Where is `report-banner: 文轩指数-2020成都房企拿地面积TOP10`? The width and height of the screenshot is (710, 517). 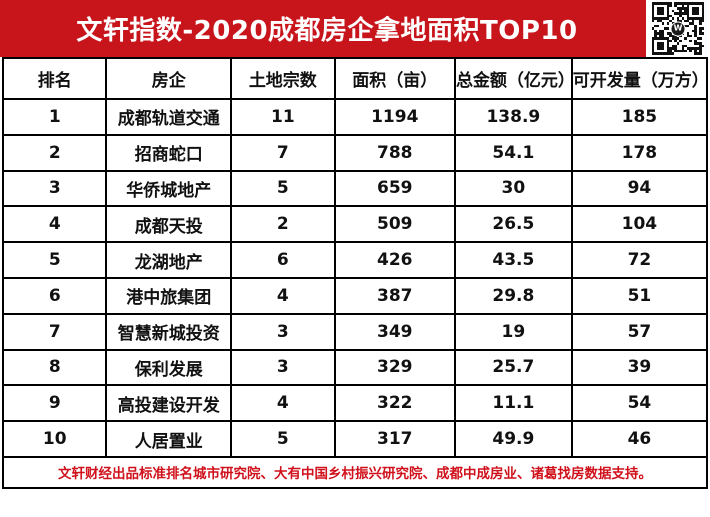 report-banner: 文轩指数-2020成都房企拿地面积TOP10 is located at coordinates (355, 28).